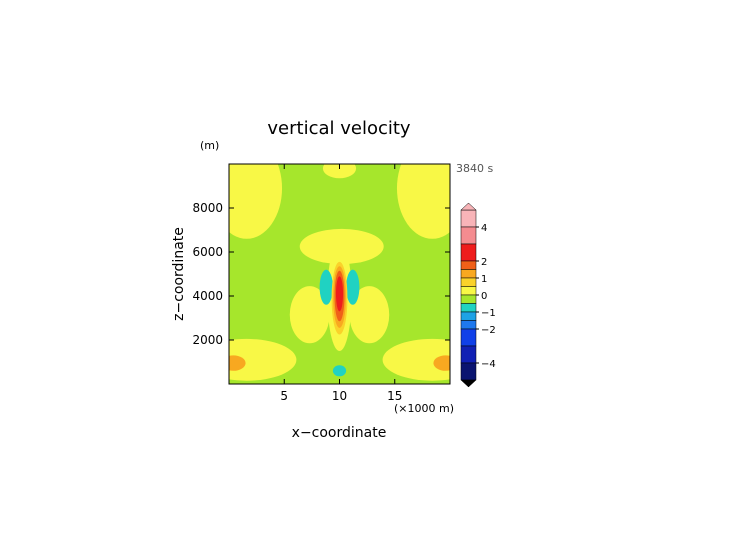 Image resolution: width=752 pixels, height=536 pixels. Describe the element at coordinates (468, 383) in the screenshot. I see `colorbar-lower-extend` at that location.